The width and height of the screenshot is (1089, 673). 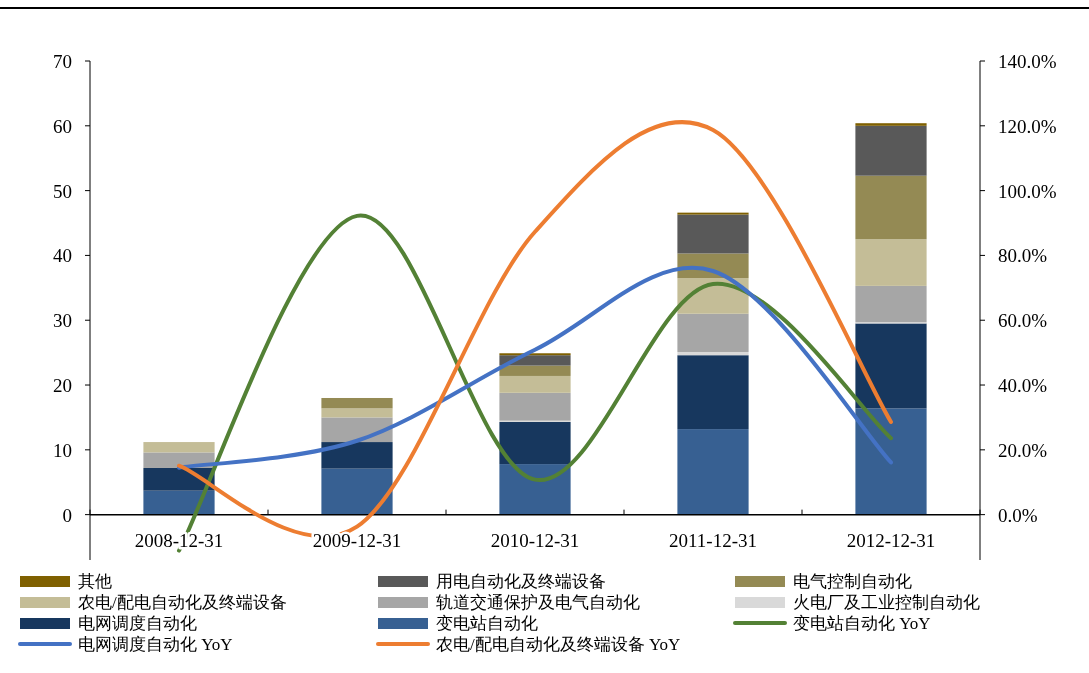 What do you see at coordinates (62, 61) in the screenshot?
I see `y-tick-label: 70` at bounding box center [62, 61].